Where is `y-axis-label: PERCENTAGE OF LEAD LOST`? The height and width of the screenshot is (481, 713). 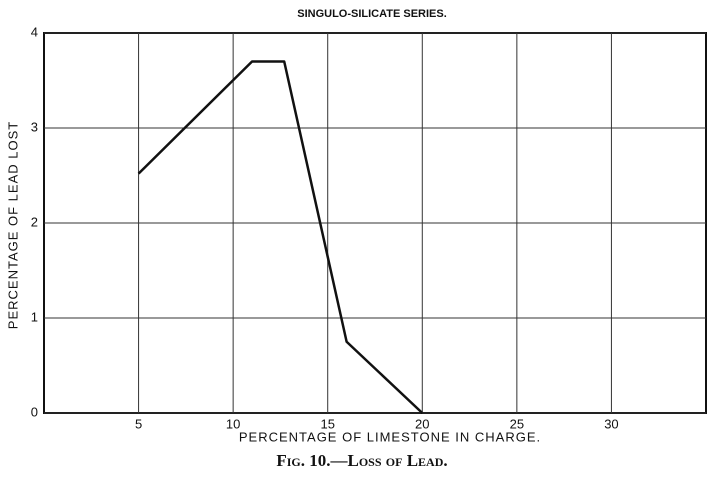
y-axis-label: PERCENTAGE OF LEAD LOST is located at coordinates (12, 225).